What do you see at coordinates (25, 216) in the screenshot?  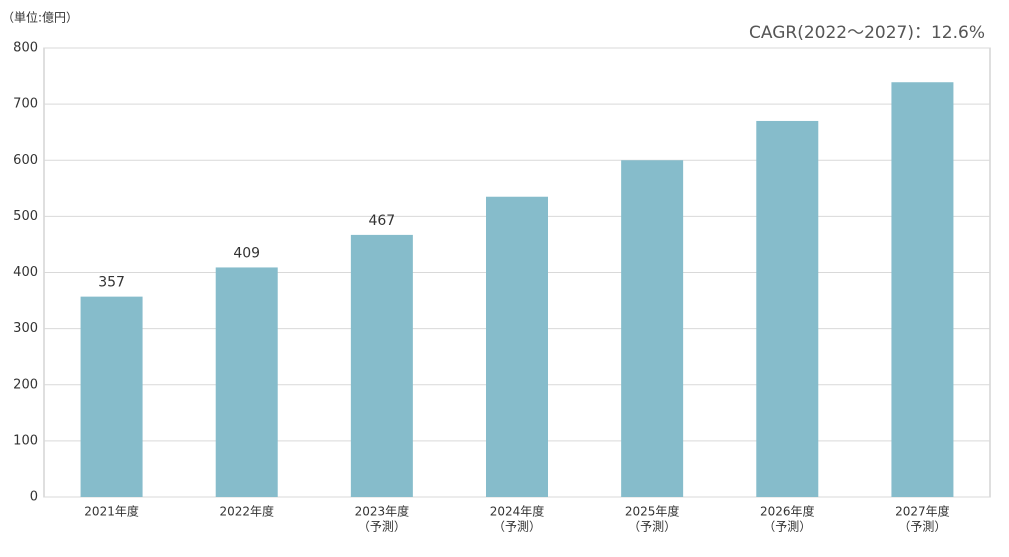 I see `y-tick-label: 500` at bounding box center [25, 216].